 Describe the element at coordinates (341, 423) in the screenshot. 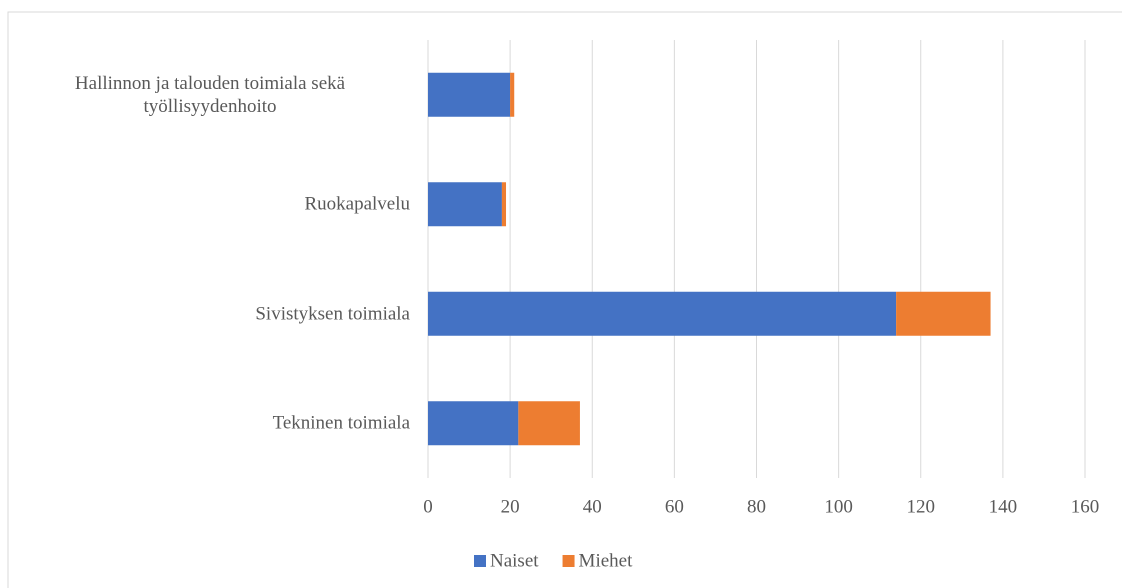

I see `y-tick-label: Tekninen toimiala` at that location.